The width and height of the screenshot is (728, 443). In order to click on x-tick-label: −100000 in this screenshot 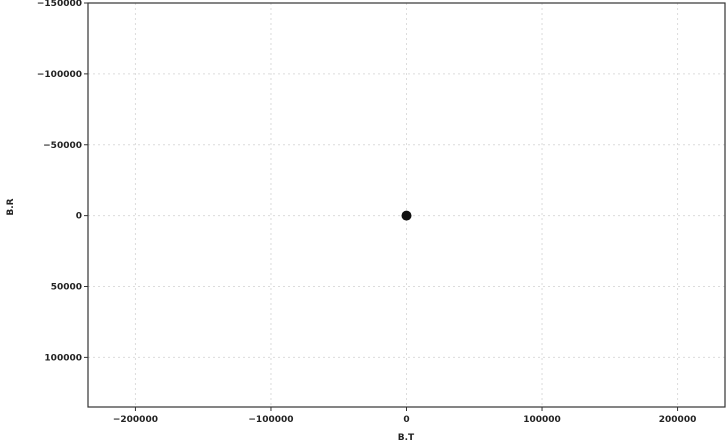, I will do `click(270, 420)`.